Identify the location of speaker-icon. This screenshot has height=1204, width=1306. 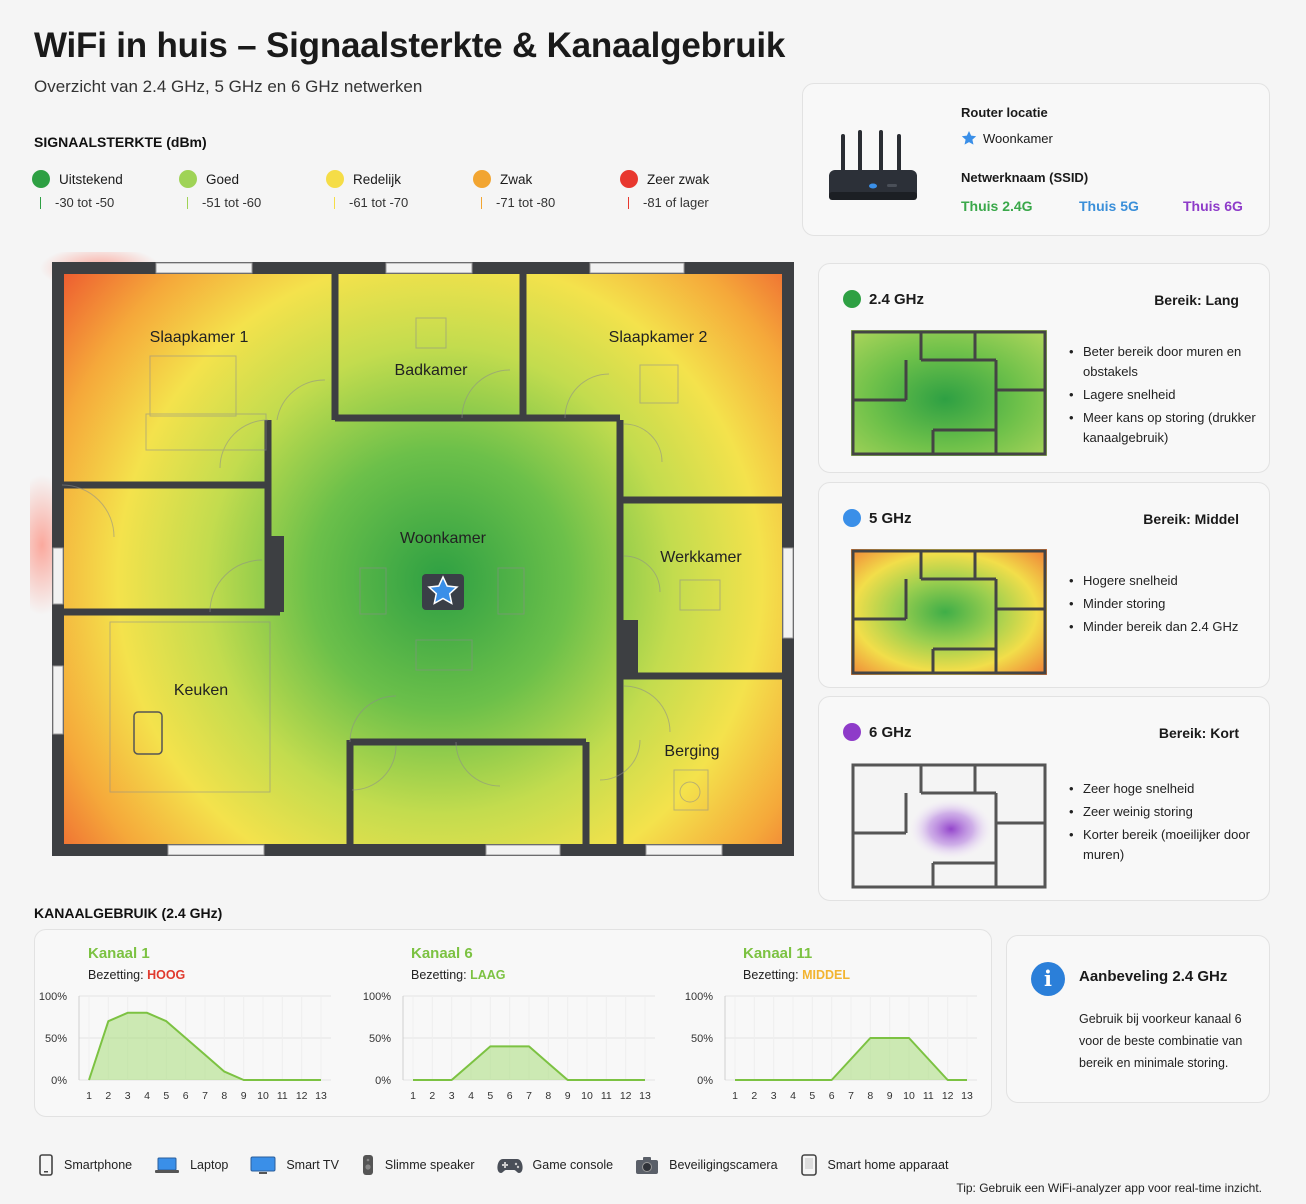
(367, 1165).